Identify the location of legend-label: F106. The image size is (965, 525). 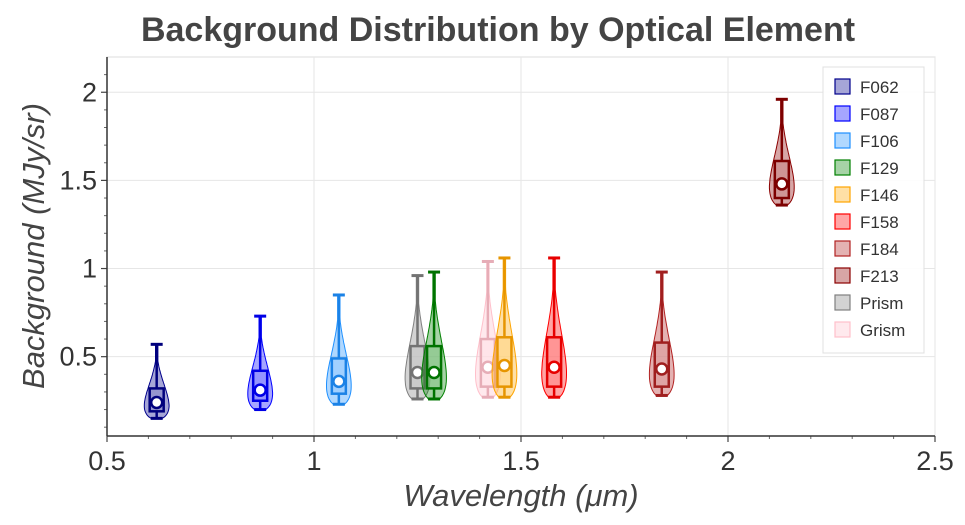
(879, 141).